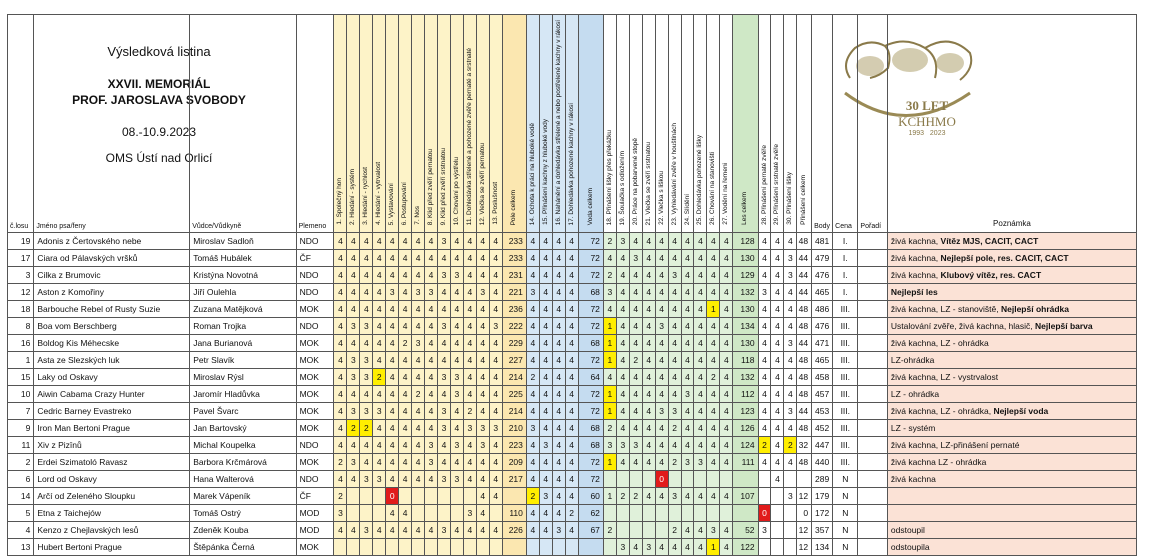  What do you see at coordinates (112, 326) in the screenshot?
I see `dog-name: Boa vom Berschberg` at bounding box center [112, 326].